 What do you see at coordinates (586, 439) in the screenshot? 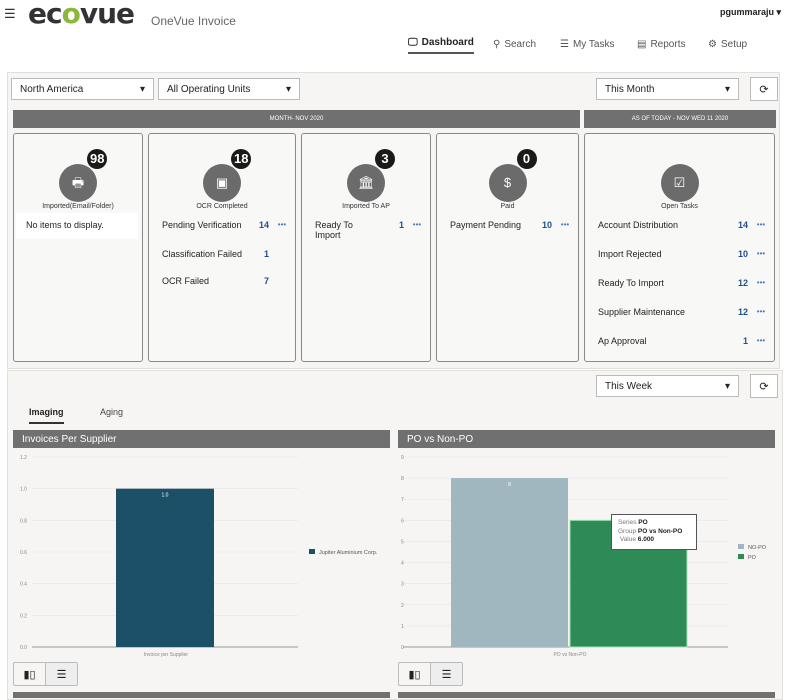
I see `chart-title: PO vs Non-PO` at bounding box center [586, 439].